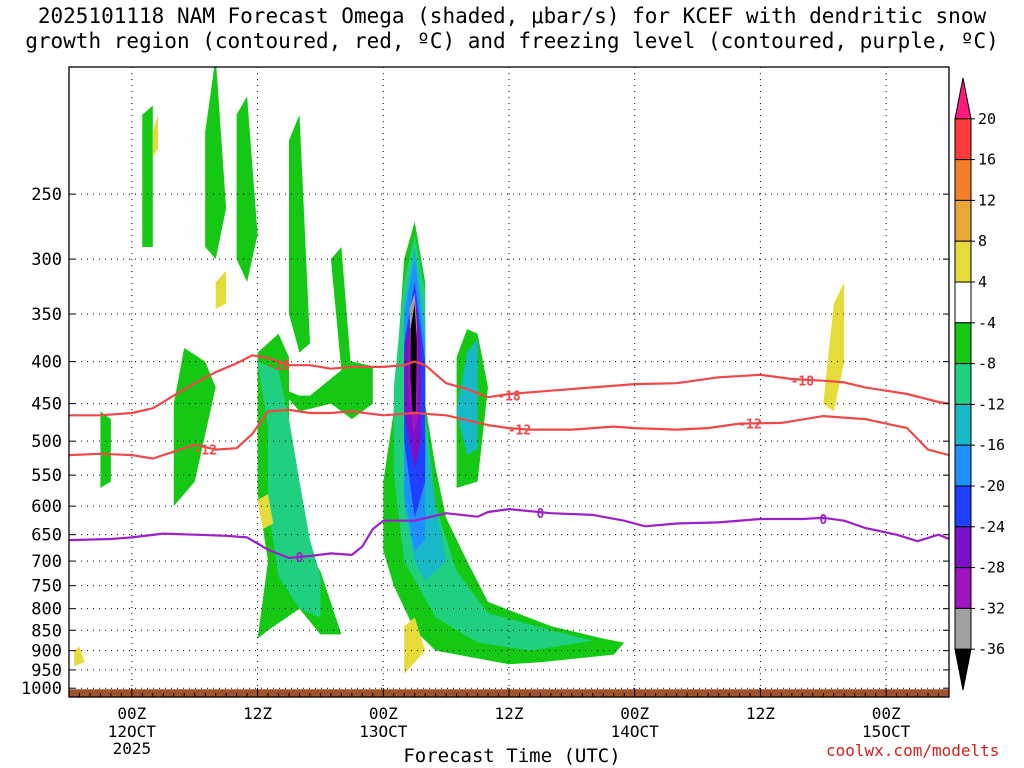 Image resolution: width=1024 pixels, height=768 pixels. I want to click on y-tick-label: 250, so click(46, 195).